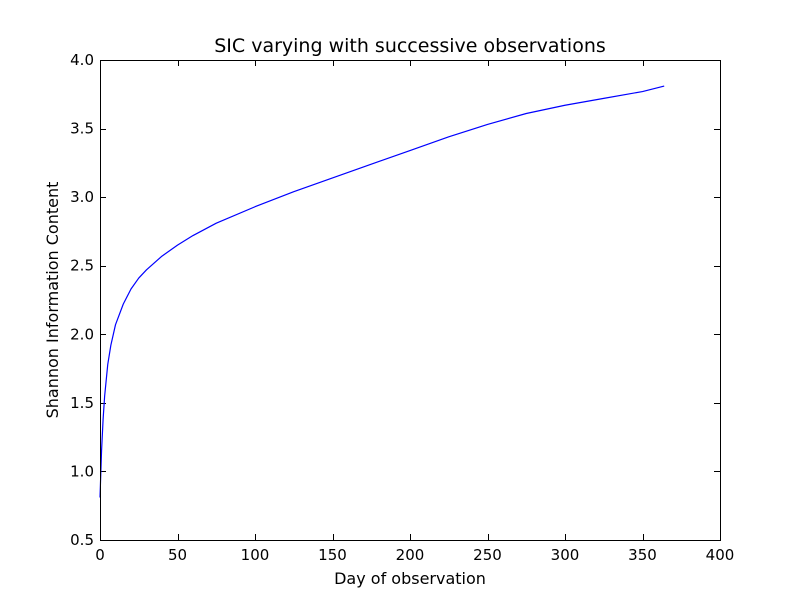 Image resolution: width=800 pixels, height=600 pixels. I want to click on chart-title: SIC varying with successive observations, so click(410, 46).